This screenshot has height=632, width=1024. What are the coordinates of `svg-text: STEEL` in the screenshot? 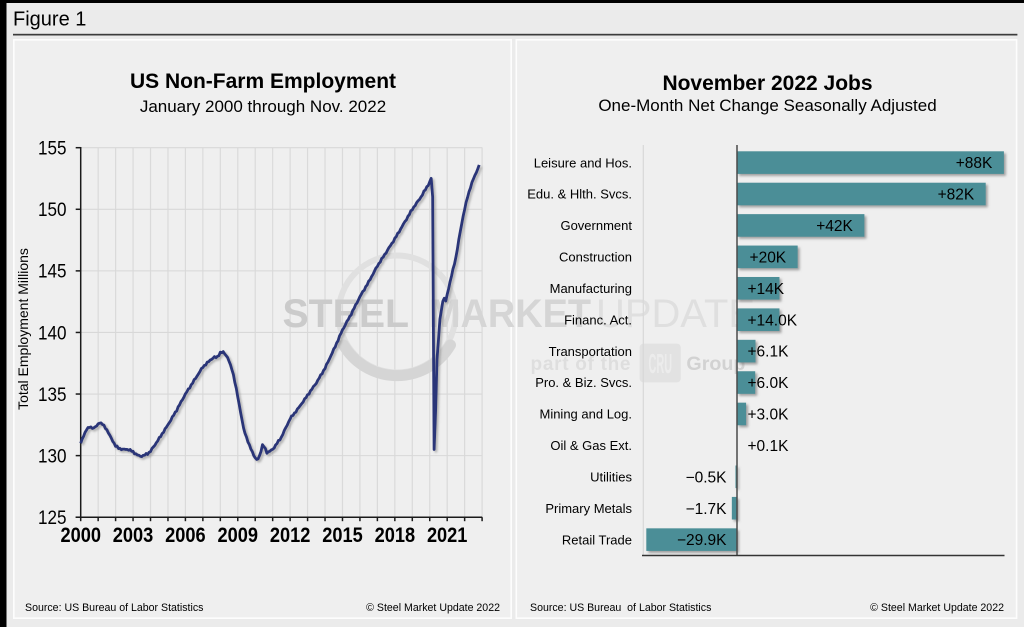 It's located at (346, 314).